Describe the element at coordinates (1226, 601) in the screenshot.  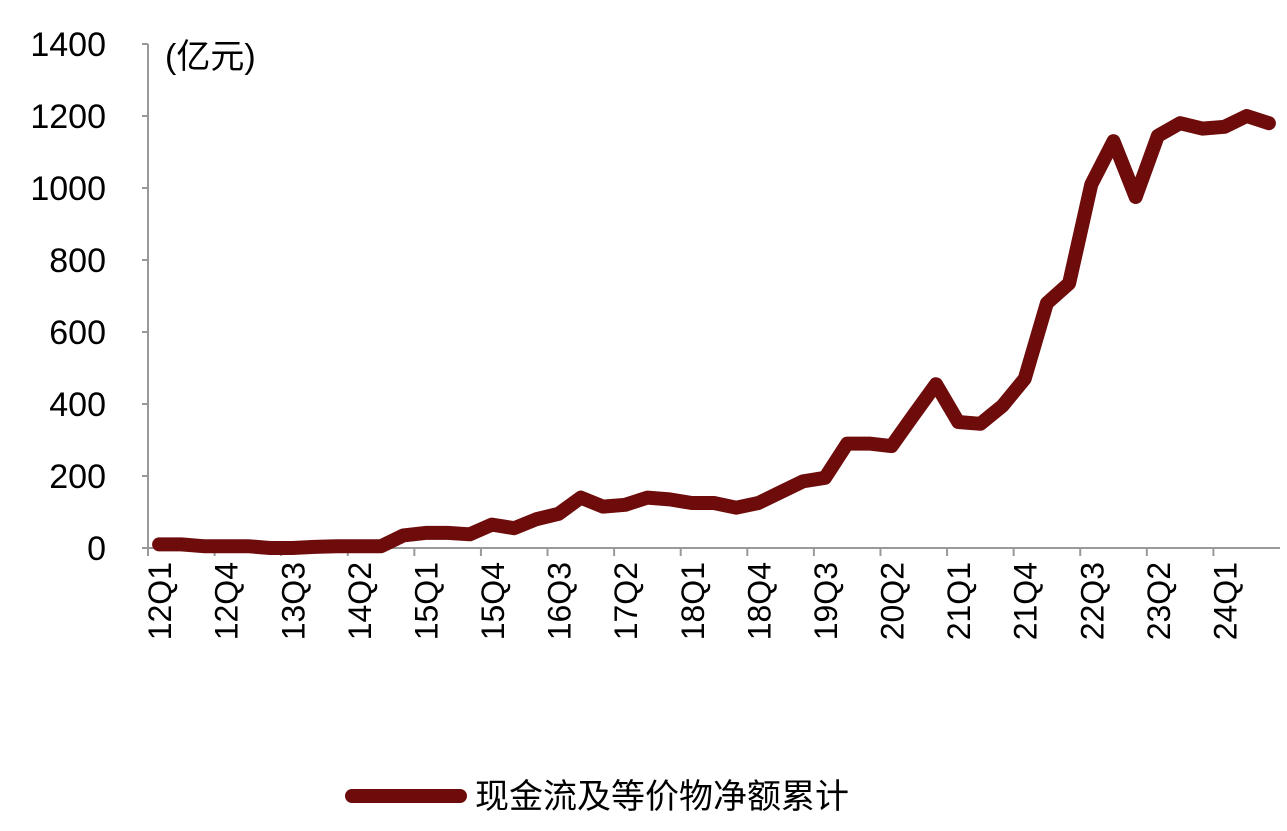
I see `x-tick-label: 24Q1` at that location.